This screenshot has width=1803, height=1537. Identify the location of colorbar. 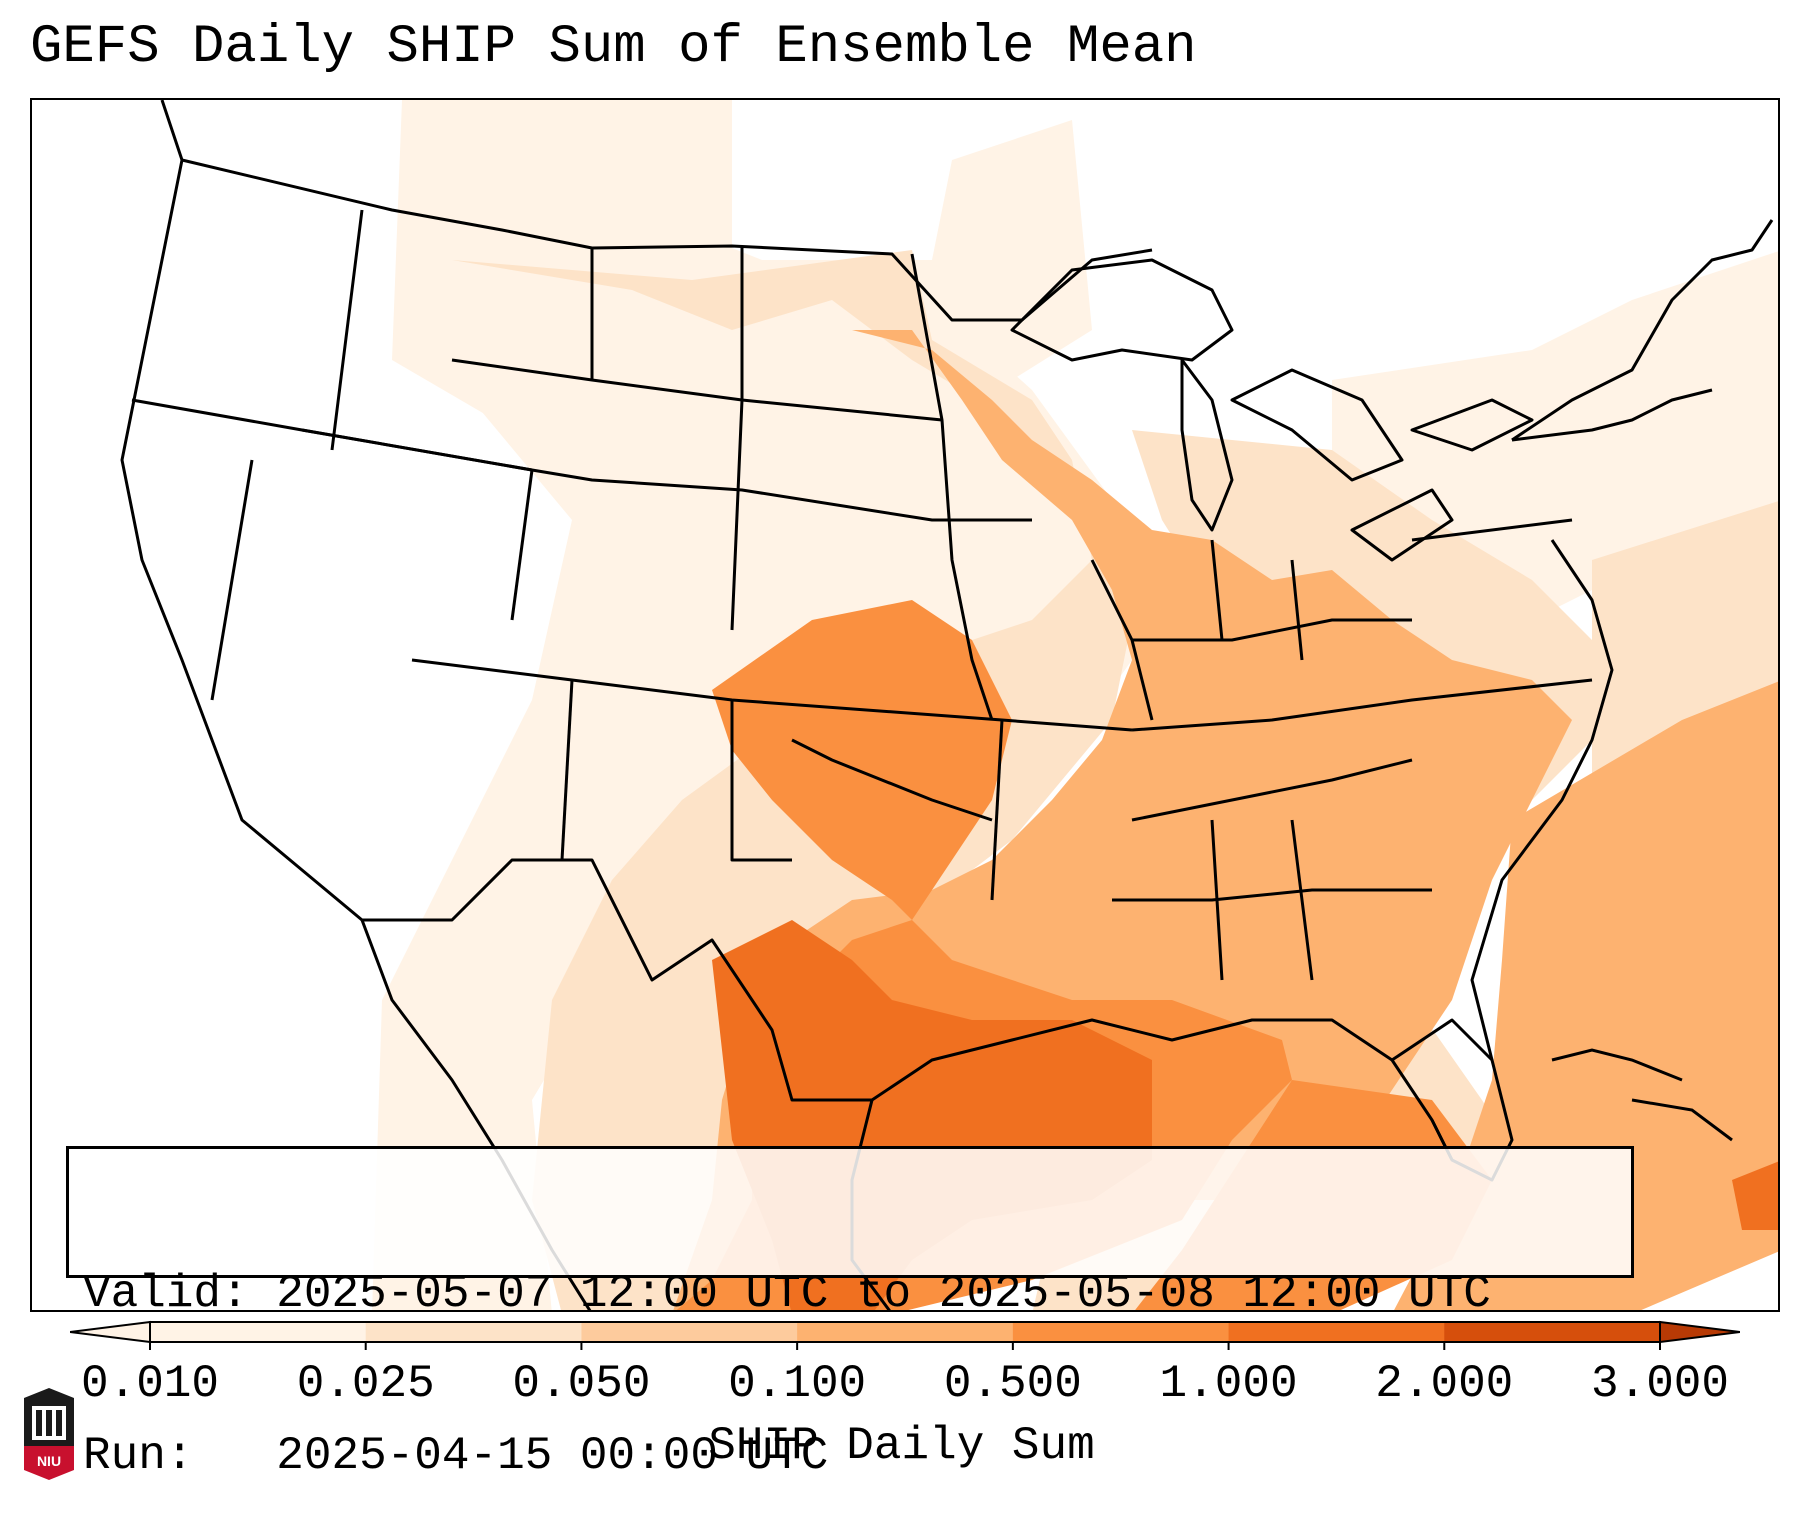
(905, 1335).